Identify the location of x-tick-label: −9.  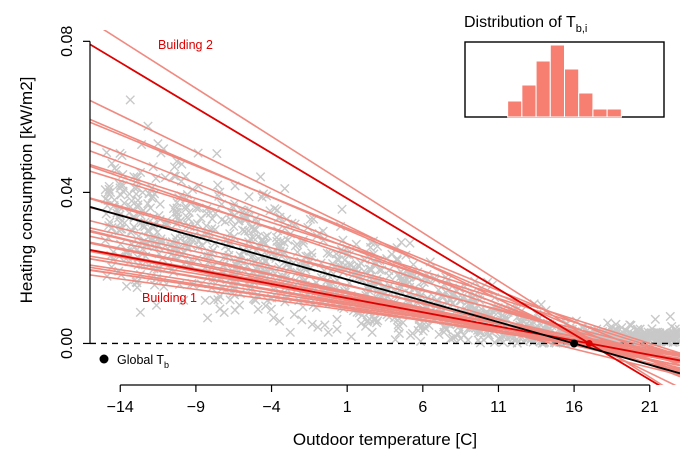
(196, 407).